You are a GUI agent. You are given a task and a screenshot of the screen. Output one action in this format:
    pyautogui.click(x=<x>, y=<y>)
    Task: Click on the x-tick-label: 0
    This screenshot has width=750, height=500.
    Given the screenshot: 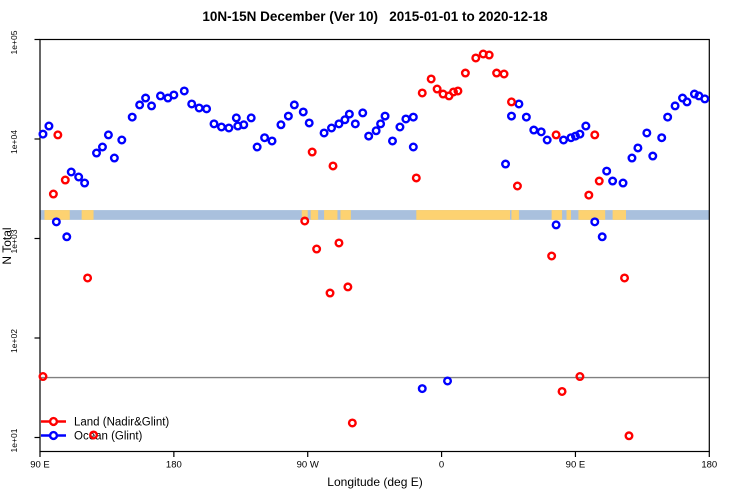 What is the action you would take?
    pyautogui.click(x=441, y=465)
    